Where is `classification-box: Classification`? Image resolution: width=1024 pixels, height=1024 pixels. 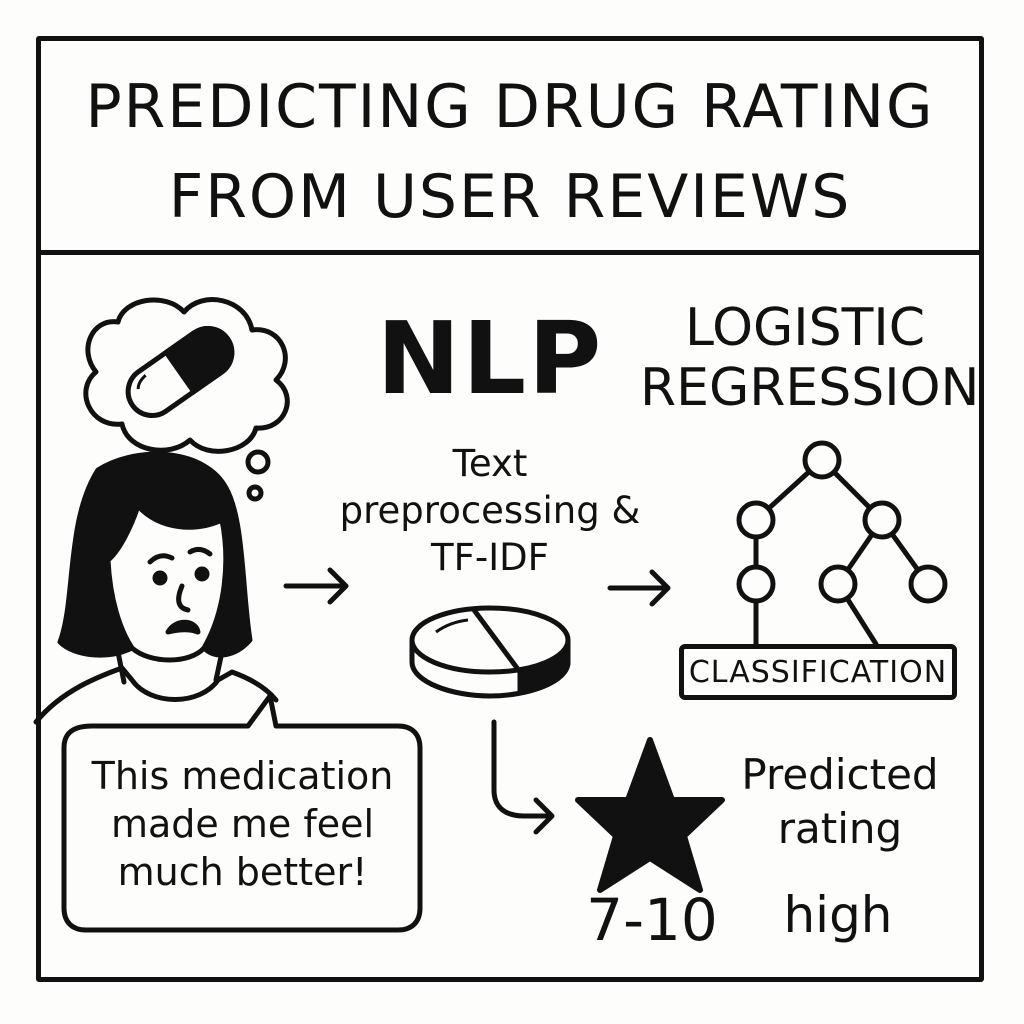 classification-box: Classification is located at coordinates (818, 672).